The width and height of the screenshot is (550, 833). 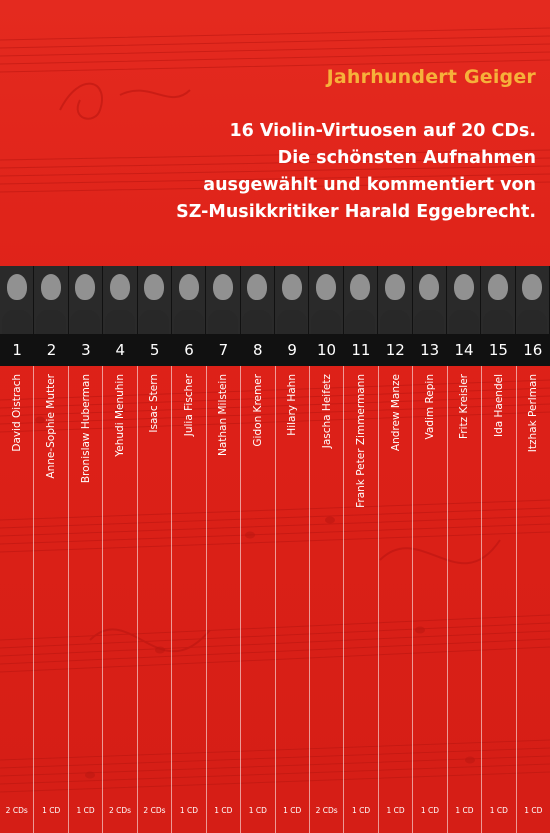 What do you see at coordinates (120, 599) in the screenshot?
I see `cd-spine: Yehudi Menuhin 2 CDs` at bounding box center [120, 599].